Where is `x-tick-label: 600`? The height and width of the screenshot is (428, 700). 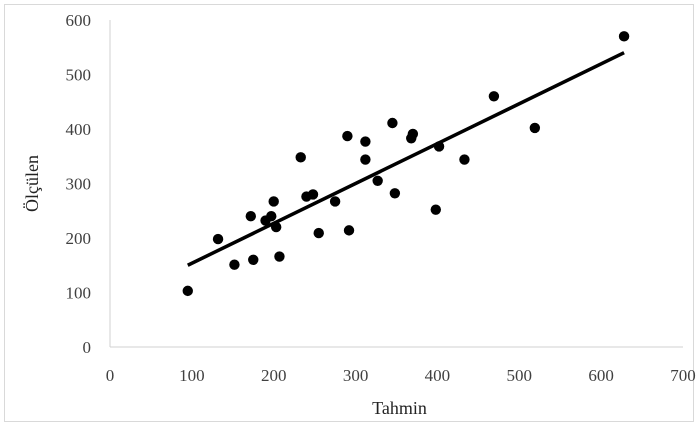
x-tick-label: 600 is located at coordinates (601, 375).